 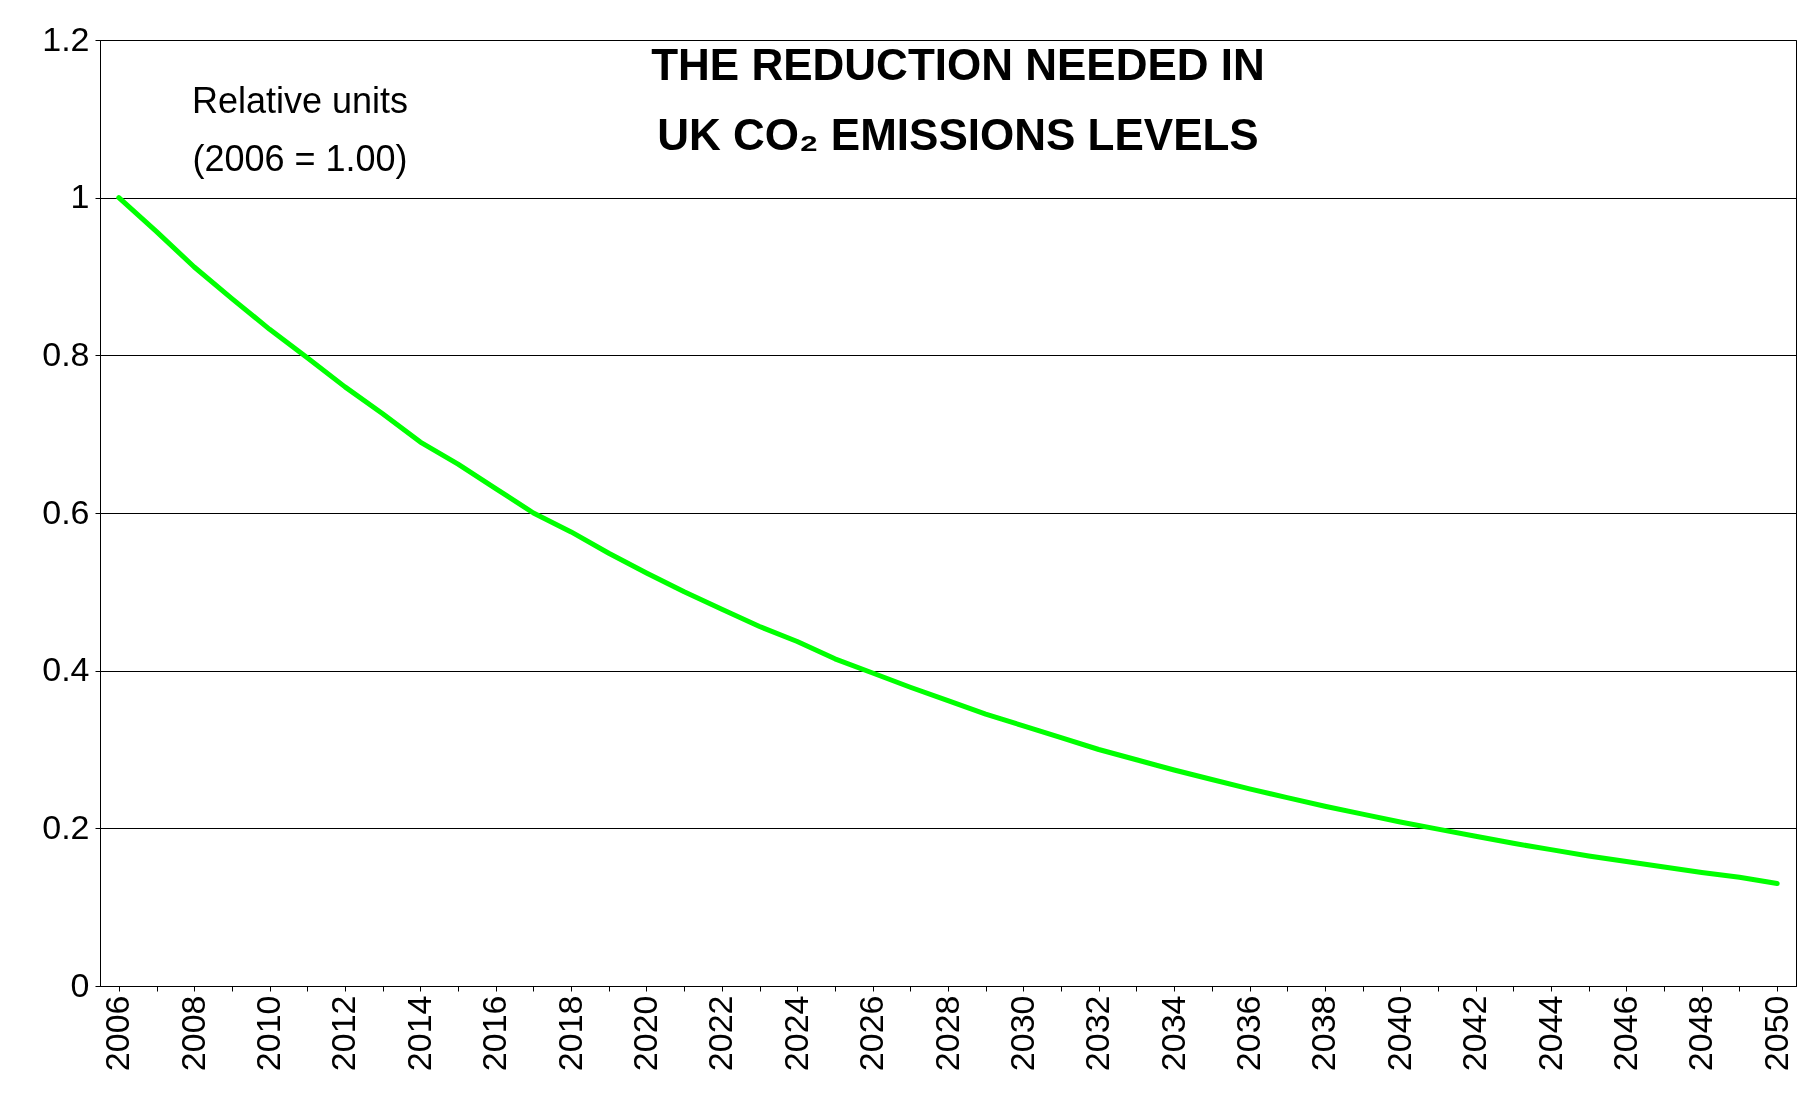 I want to click on x-tick-label: 2016, so click(x=494, y=1033).